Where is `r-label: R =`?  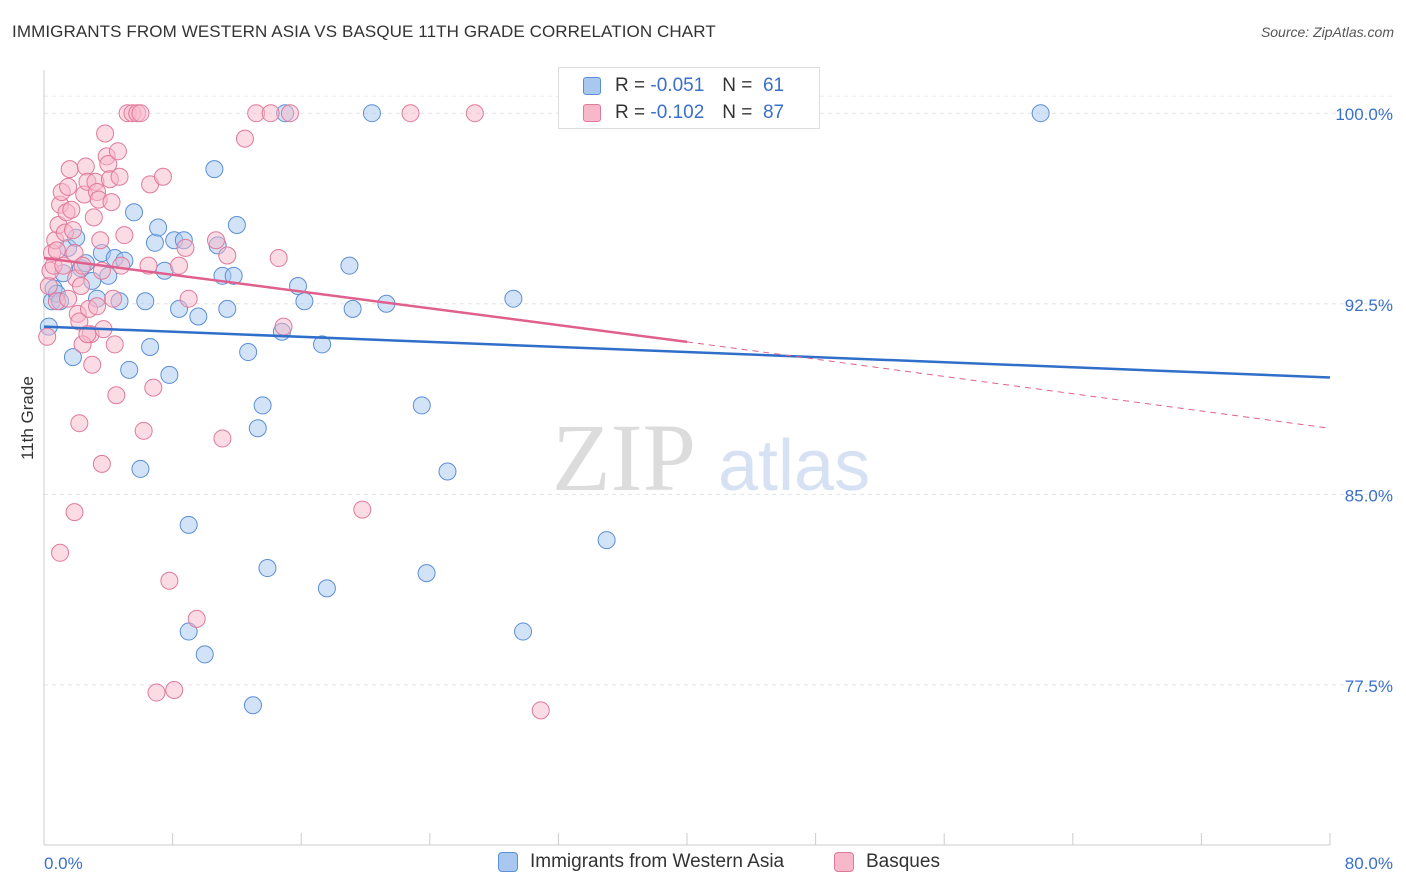
r-label: R = is located at coordinates (630, 112).